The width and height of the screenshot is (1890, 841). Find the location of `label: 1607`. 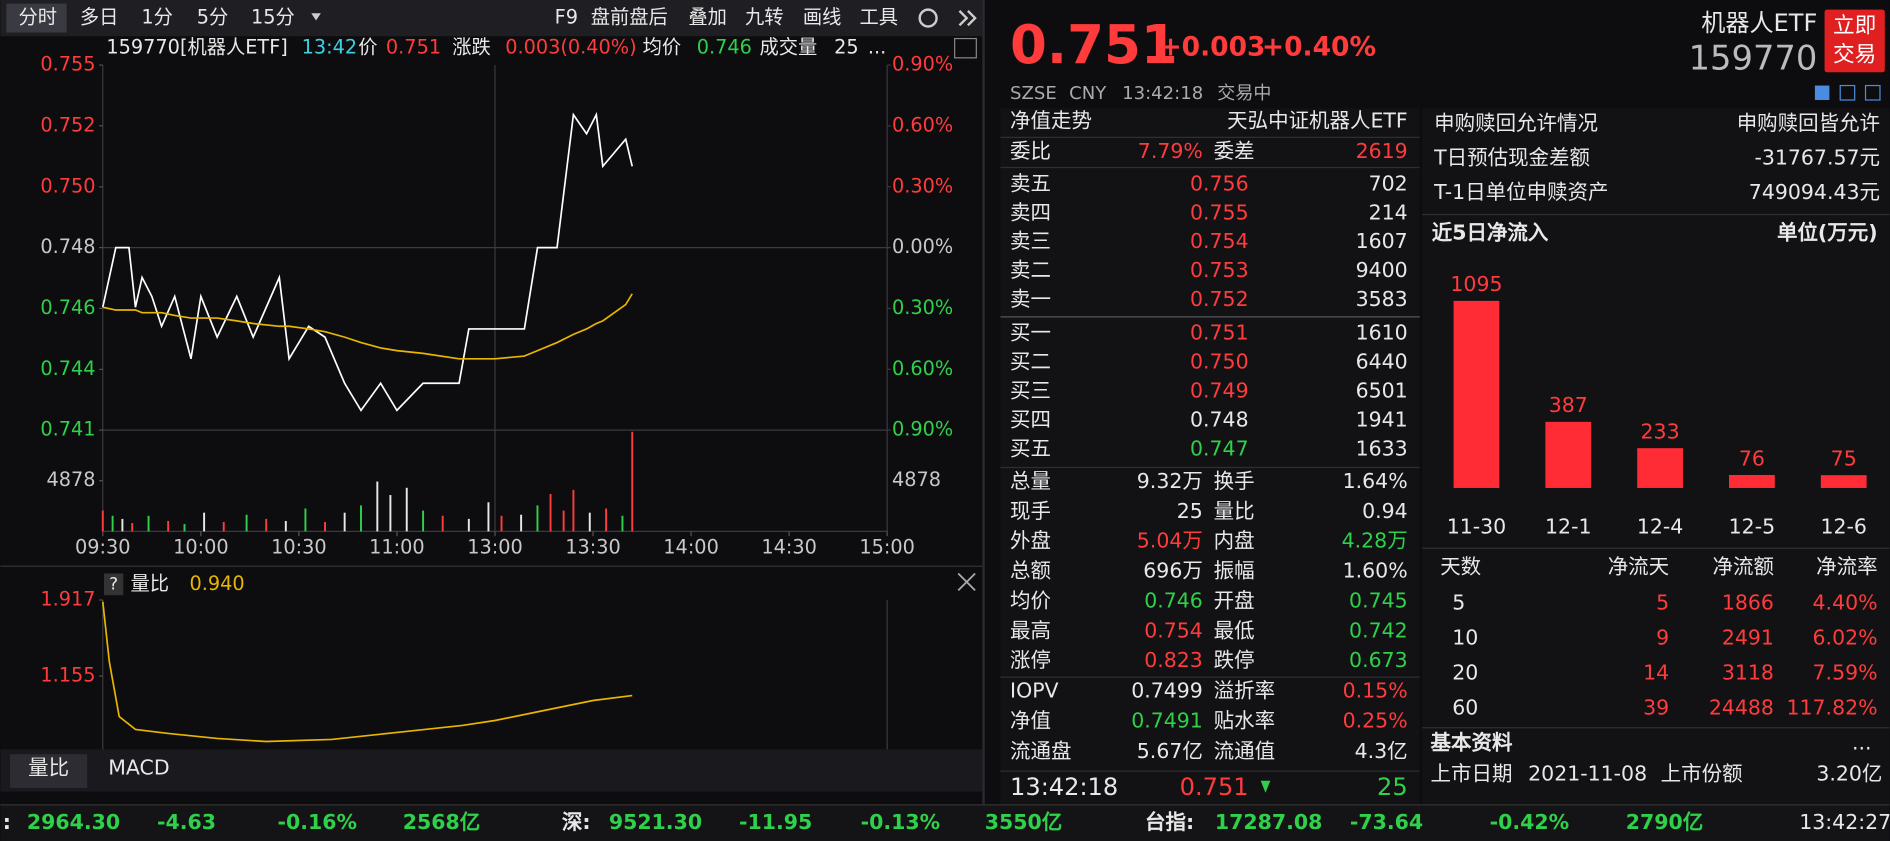

label: 1607 is located at coordinates (1382, 241).